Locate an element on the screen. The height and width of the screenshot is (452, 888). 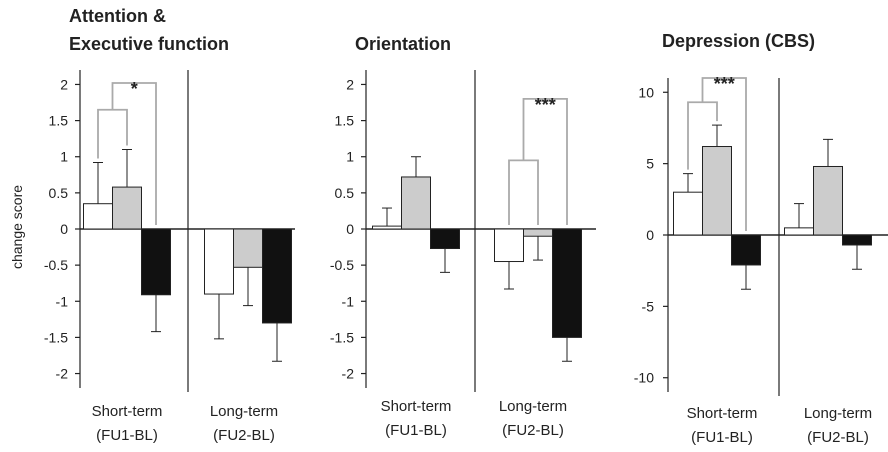
panel-2-tick-label: 0.5 is located at coordinates (345, 193).